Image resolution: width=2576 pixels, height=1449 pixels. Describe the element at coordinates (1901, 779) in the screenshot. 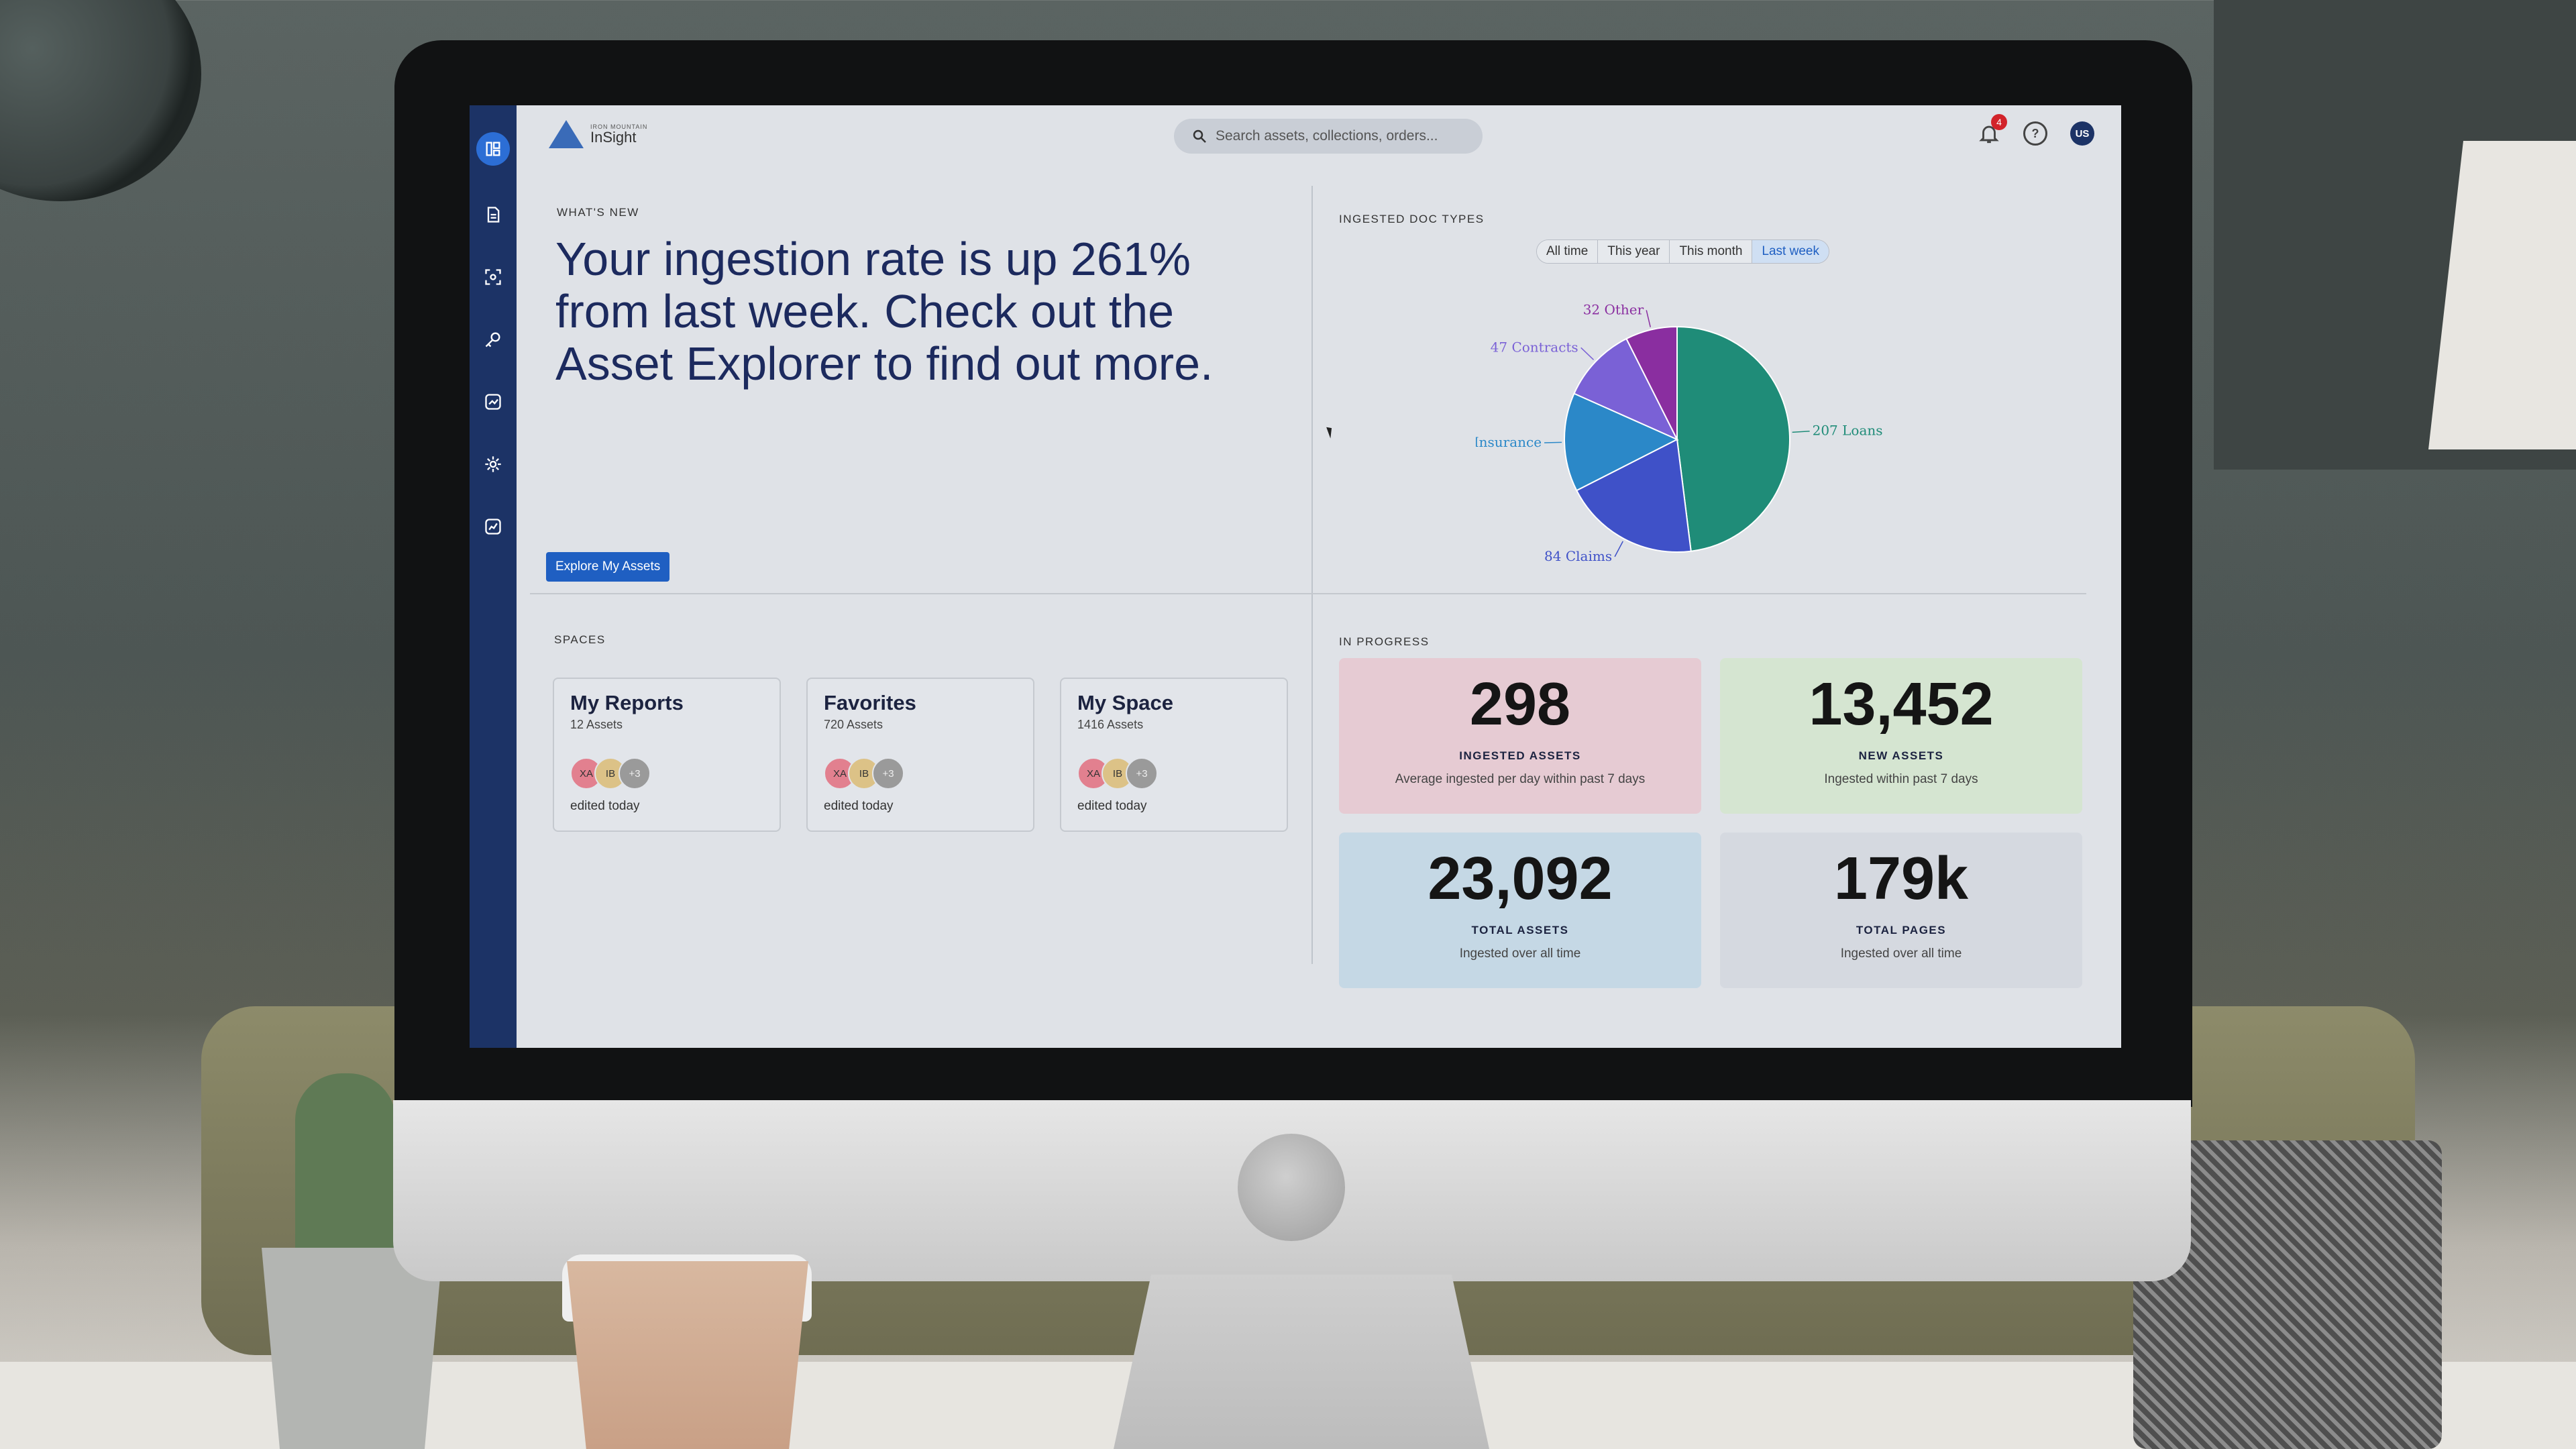

I see `stat-description: Ingested within past 7 days` at that location.